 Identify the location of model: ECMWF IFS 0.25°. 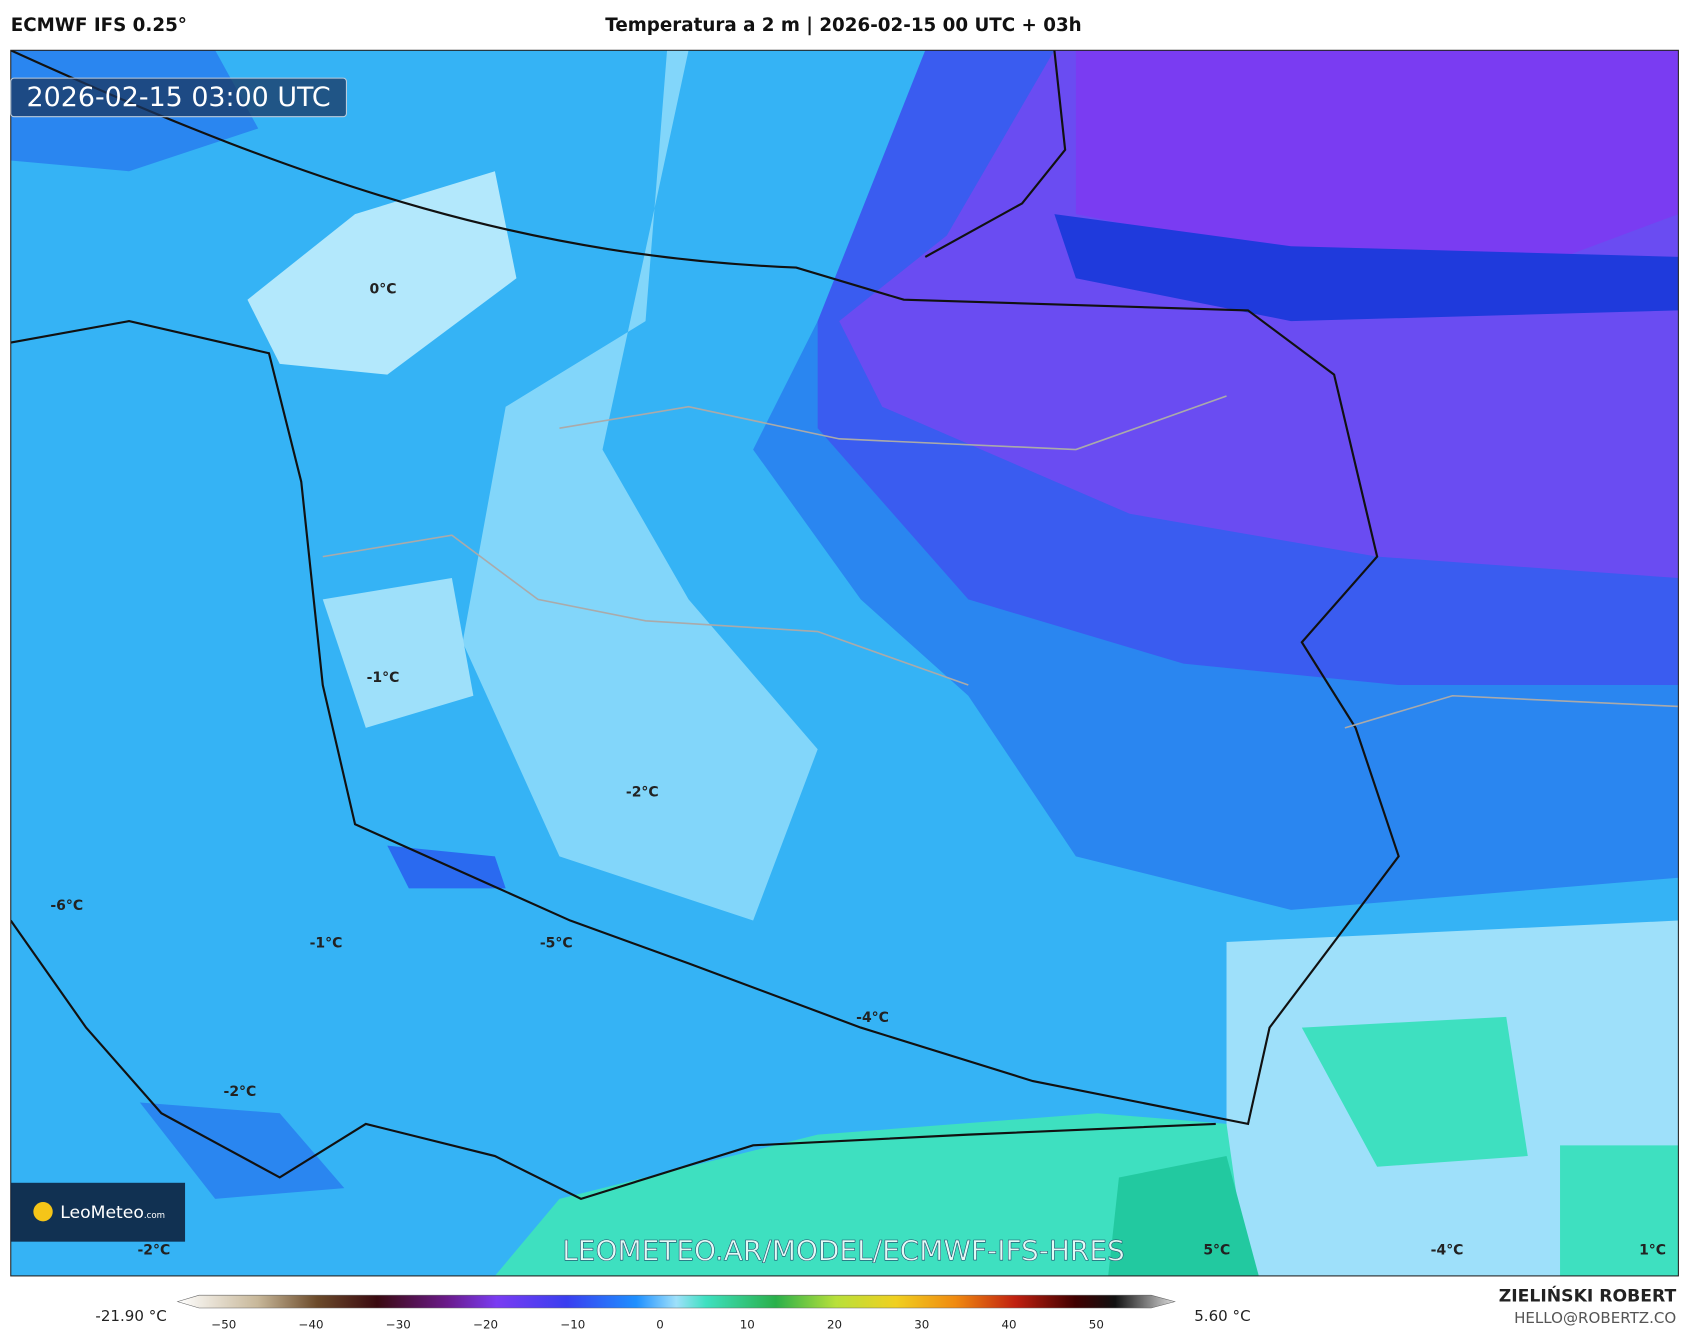
(99, 25).